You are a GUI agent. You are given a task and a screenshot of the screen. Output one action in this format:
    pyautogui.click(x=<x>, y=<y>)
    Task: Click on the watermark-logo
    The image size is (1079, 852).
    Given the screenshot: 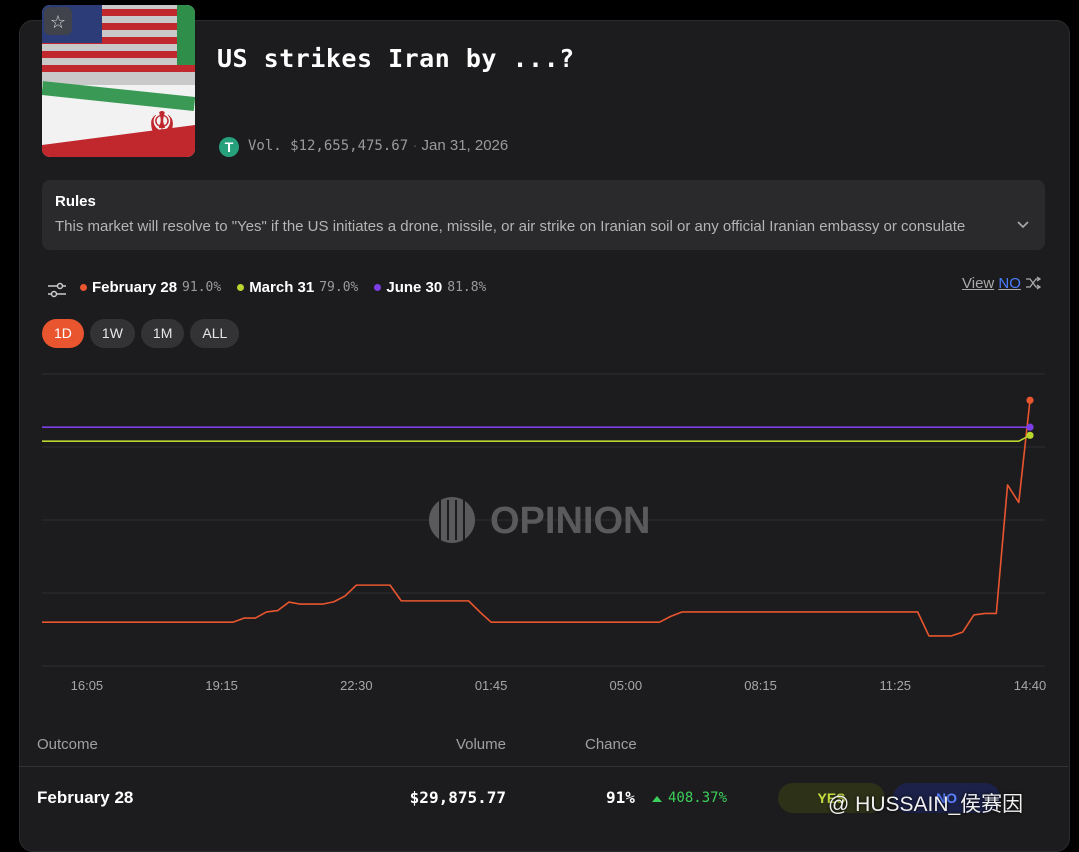 What is the action you would take?
    pyautogui.click(x=452, y=520)
    